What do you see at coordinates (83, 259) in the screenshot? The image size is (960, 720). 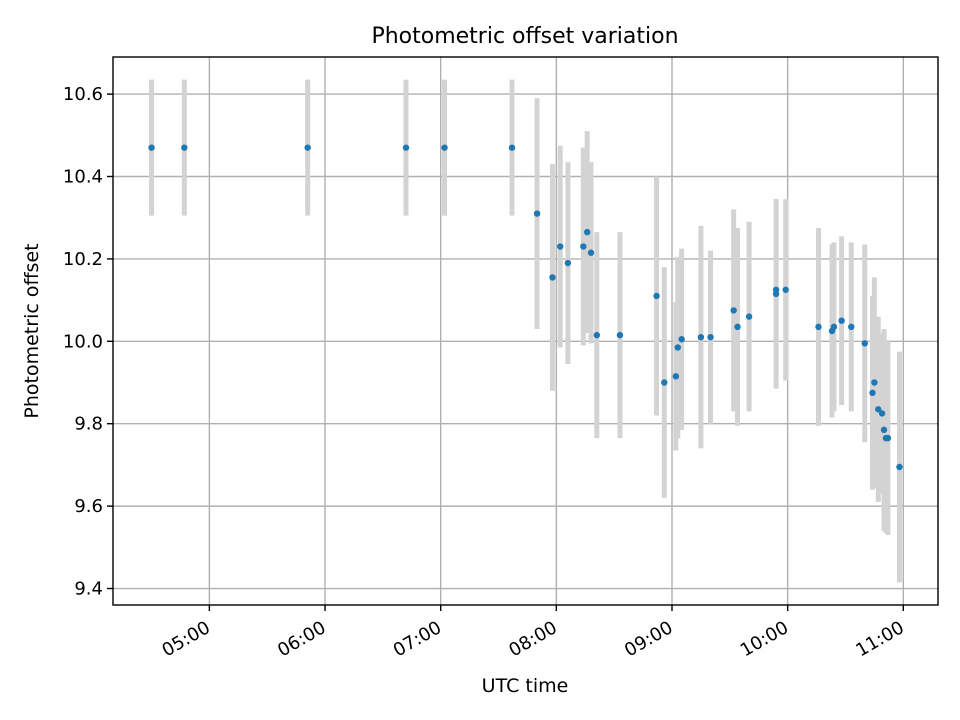 I see `y-tick-label: 10.2` at bounding box center [83, 259].